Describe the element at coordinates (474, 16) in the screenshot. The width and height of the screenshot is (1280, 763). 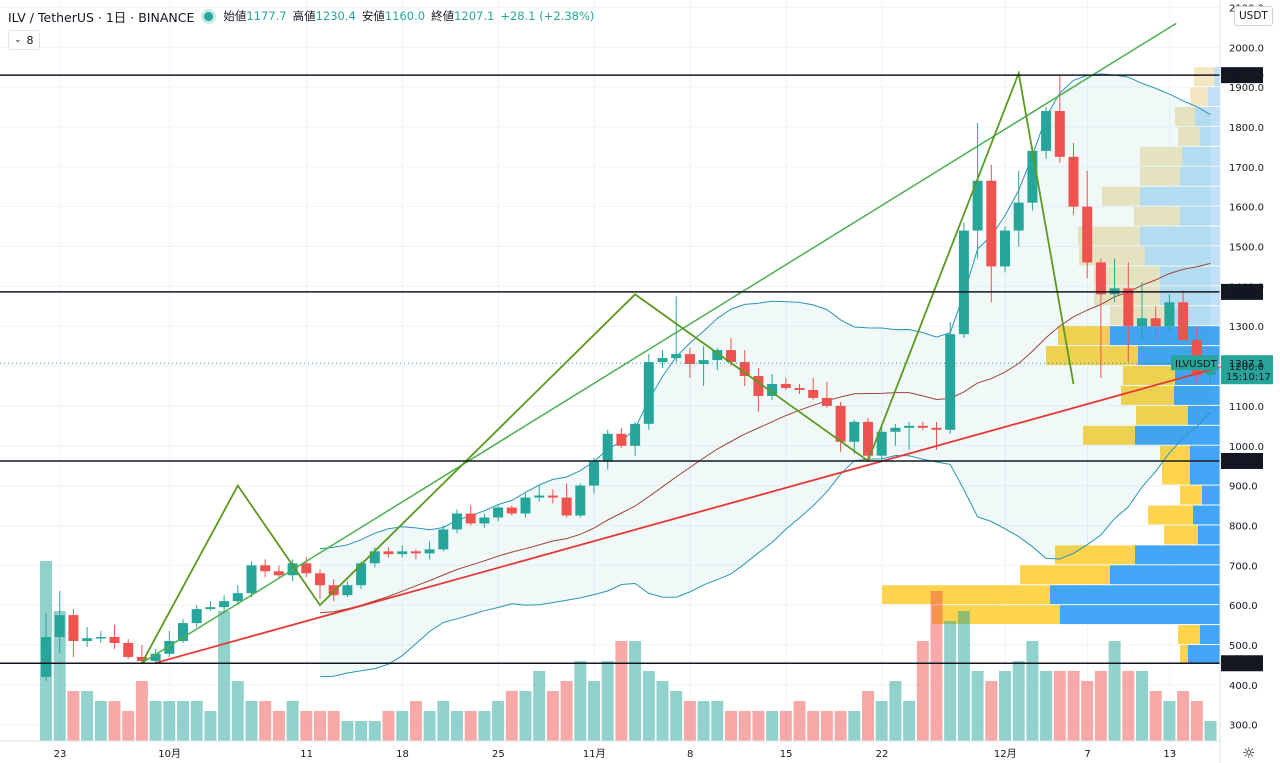
I see `close-value: 1207.1` at that location.